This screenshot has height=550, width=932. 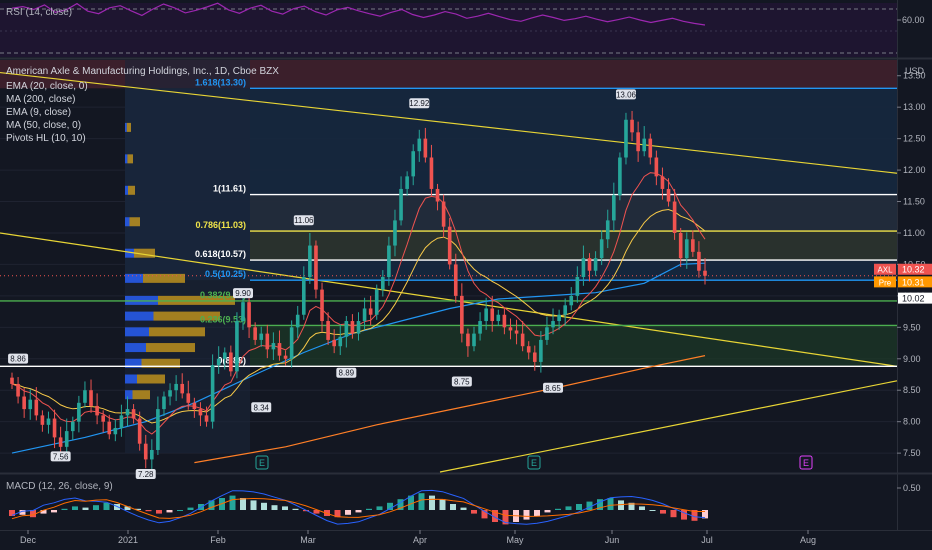 I want to click on pivot-badge, so click(x=145, y=473).